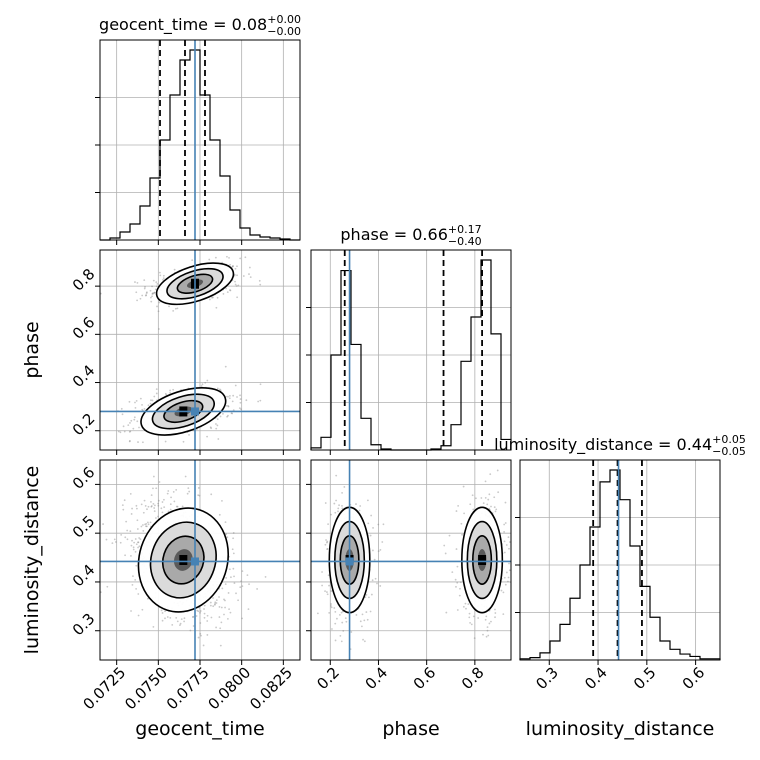 The image size is (760, 760). I want to click on density-layer, so click(413, 559).